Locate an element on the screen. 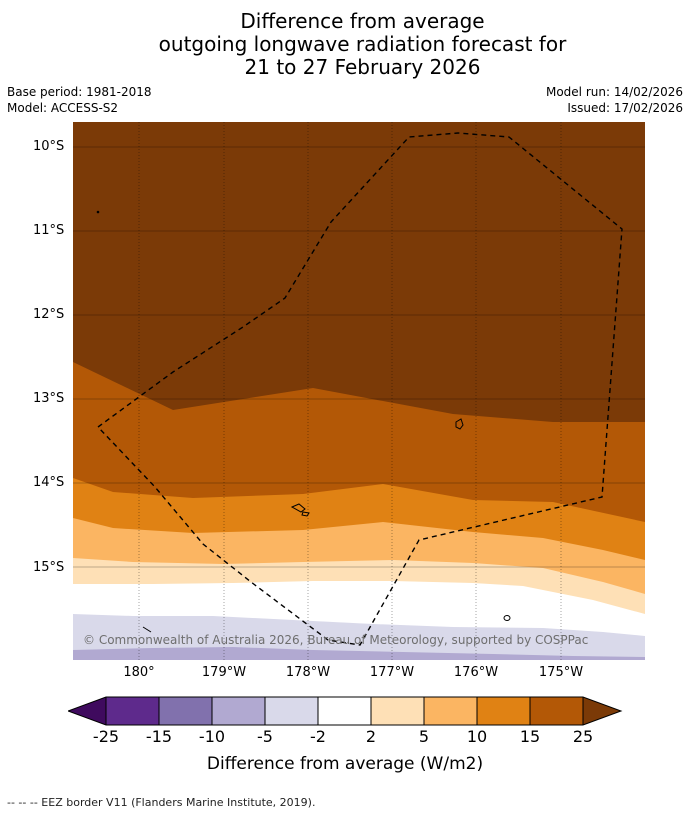  model-run-text: Model run: 14/02/2026 is located at coordinates (614, 92).